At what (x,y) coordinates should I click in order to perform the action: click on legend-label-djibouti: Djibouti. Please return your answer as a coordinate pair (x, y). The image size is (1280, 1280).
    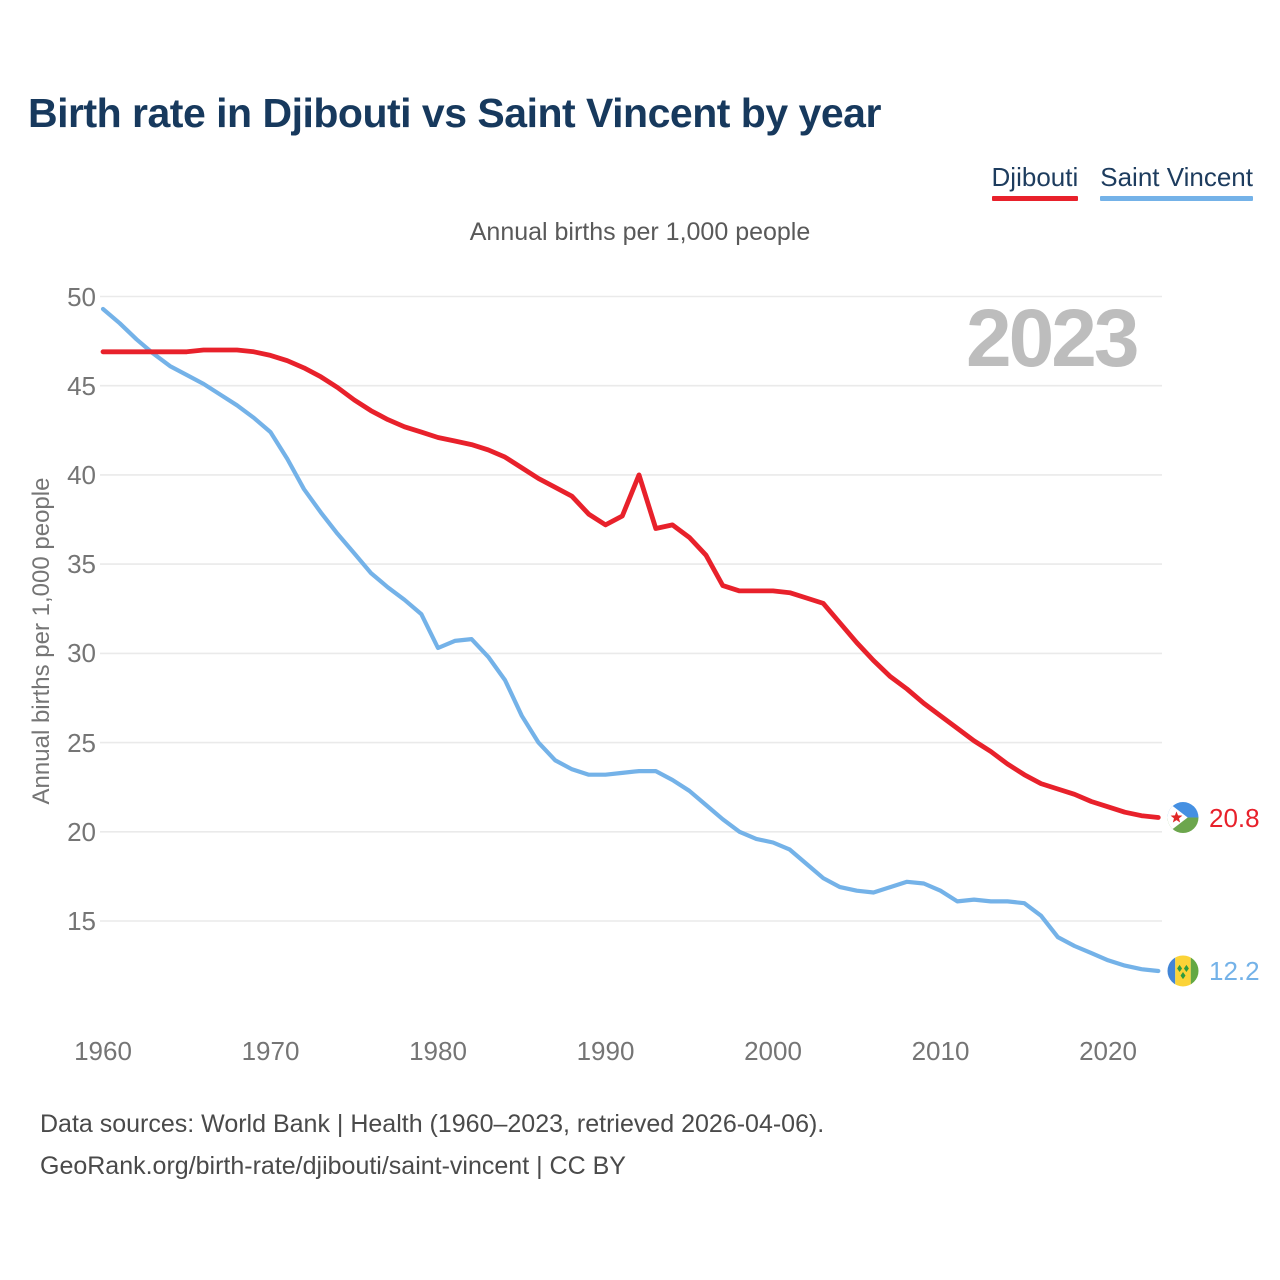
    Looking at the image, I should click on (1035, 177).